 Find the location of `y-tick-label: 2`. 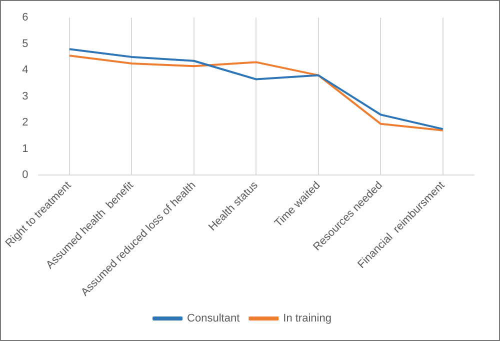

y-tick-label: 2 is located at coordinates (25, 122).